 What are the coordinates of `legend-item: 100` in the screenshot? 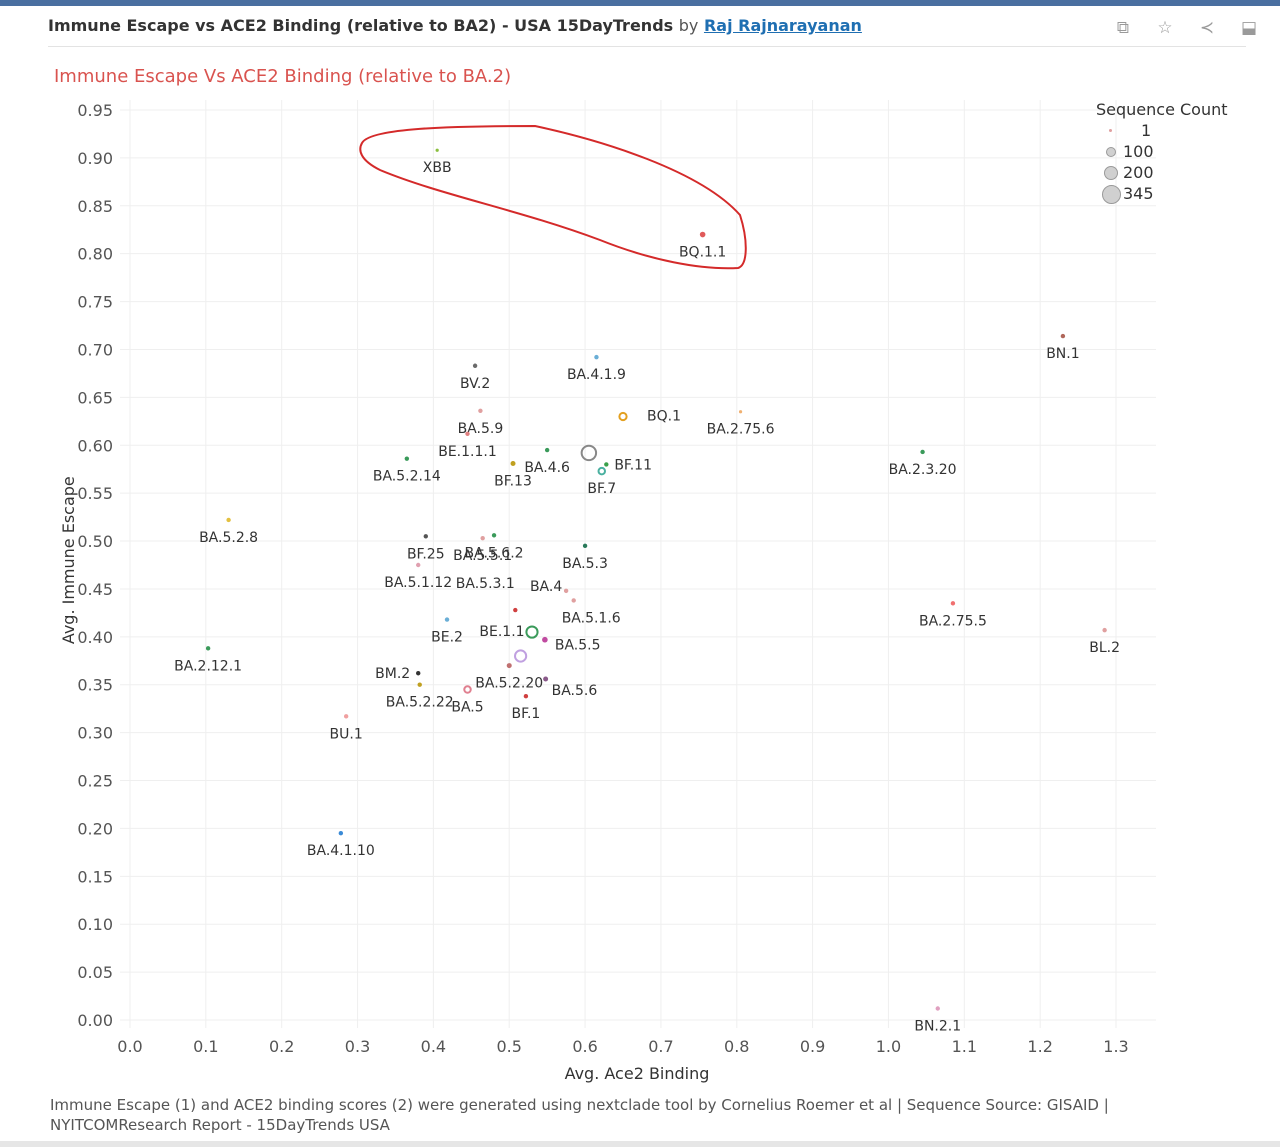 It's located at (1162, 152).